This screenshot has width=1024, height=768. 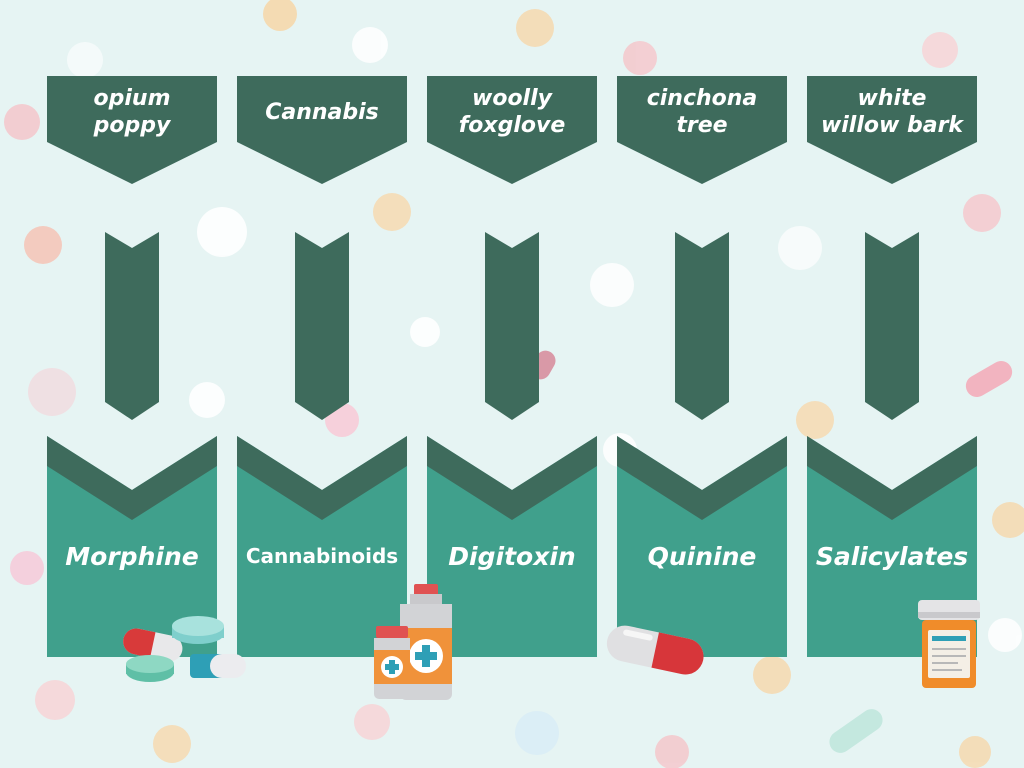 I want to click on plant-label: woolly foxglove, so click(x=512, y=112).